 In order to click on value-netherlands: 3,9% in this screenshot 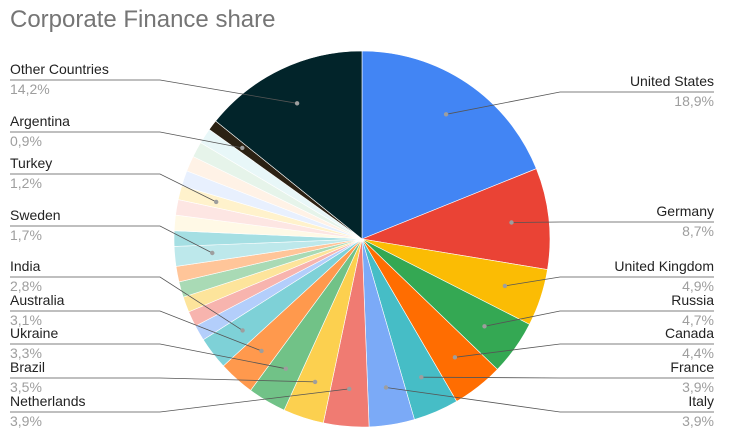, I will do `click(26, 421)`.